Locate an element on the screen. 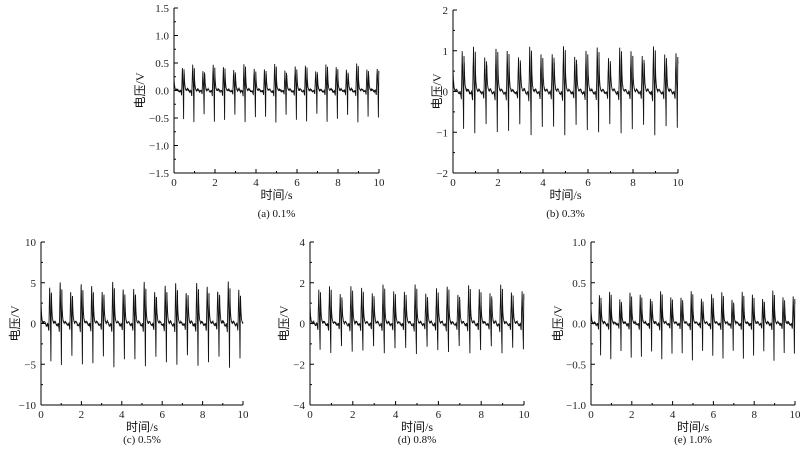  y-tick-label: 10 is located at coordinates (31, 243).